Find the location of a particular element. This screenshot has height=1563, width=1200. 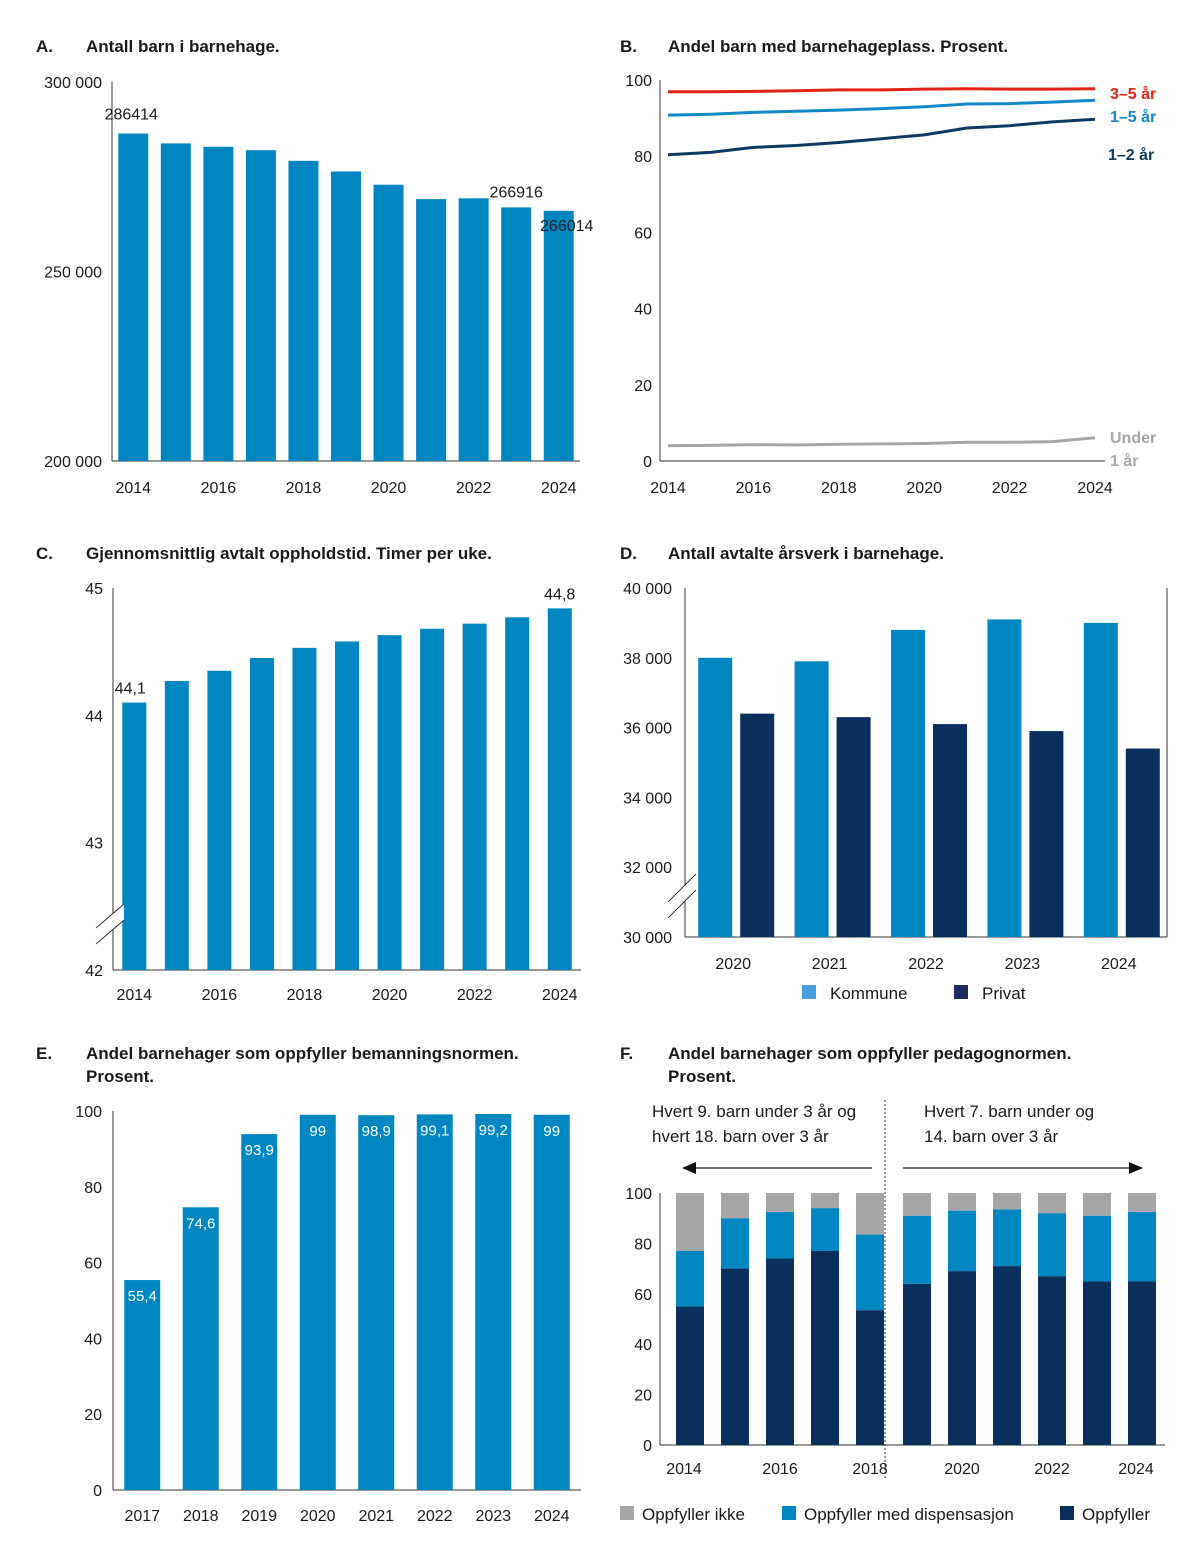

panel-d-title: Antall avtalte årsverk i barnehage. is located at coordinates (806, 553).